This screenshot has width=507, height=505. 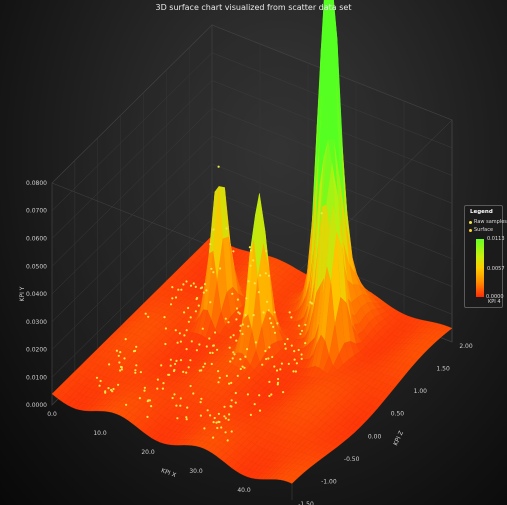 What do you see at coordinates (481, 230) in the screenshot?
I see `legend-item-surface: Surface` at bounding box center [481, 230].